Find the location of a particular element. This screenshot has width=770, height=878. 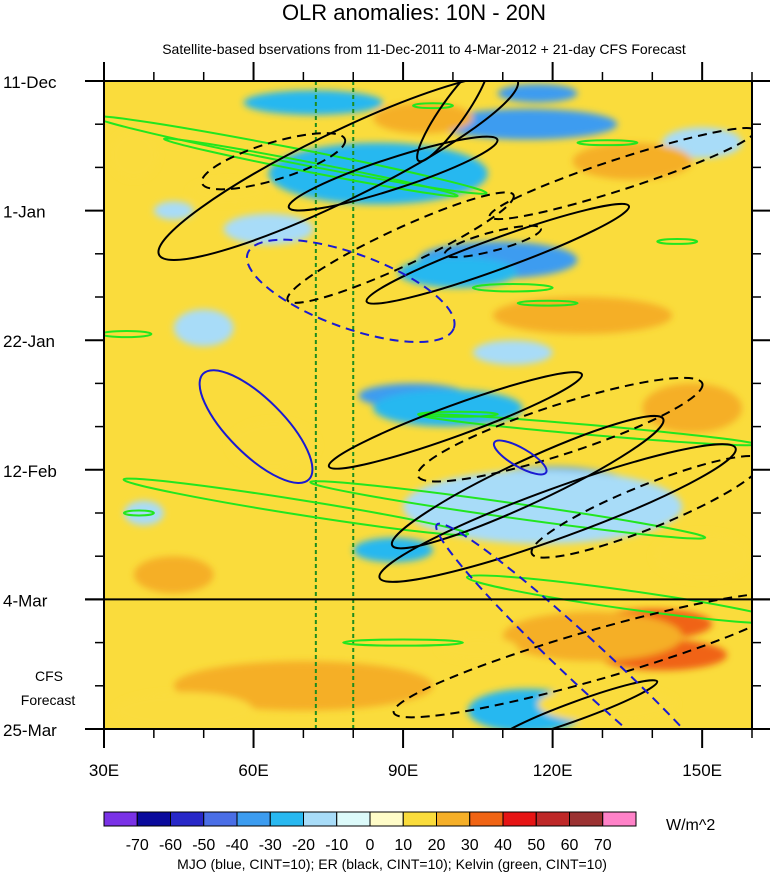

colorbar-units: W/m^2 is located at coordinates (690, 825).